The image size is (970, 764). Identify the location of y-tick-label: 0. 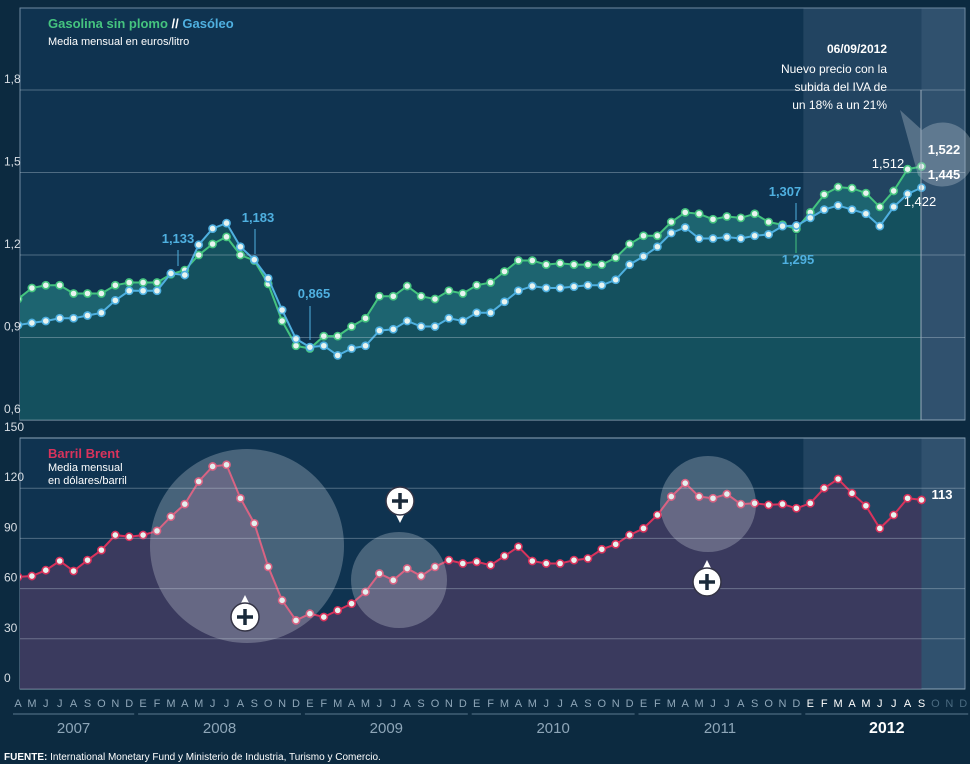
(7, 678).